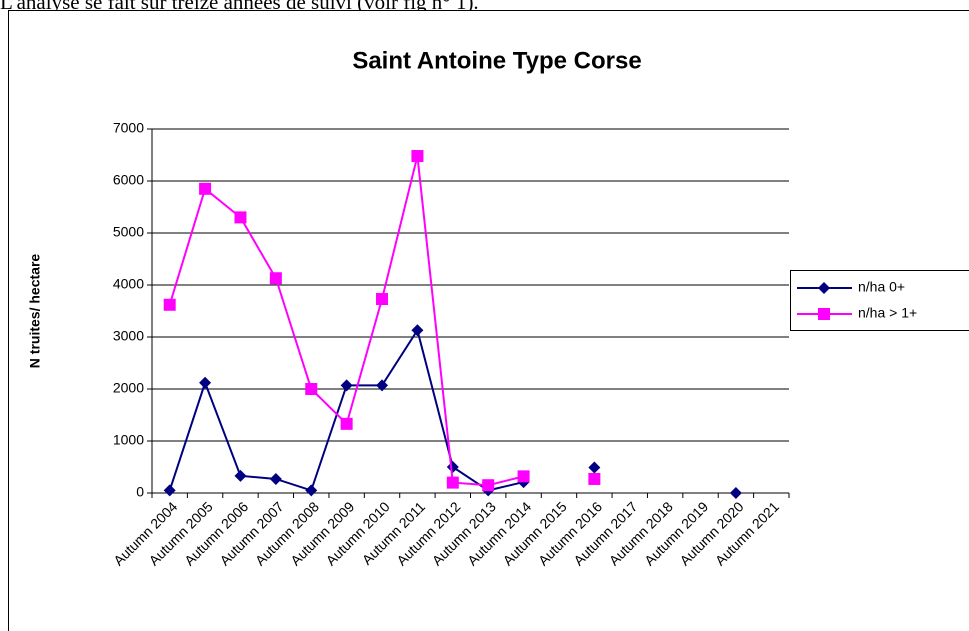  What do you see at coordinates (128, 180) in the screenshot?
I see `y-tick-label: 6000` at bounding box center [128, 180].